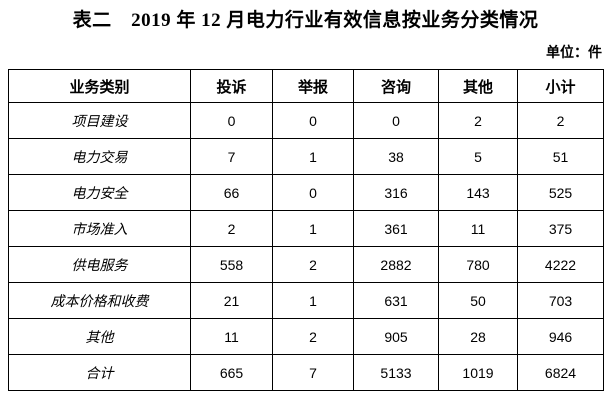  Describe the element at coordinates (478, 156) in the screenshot. I see `value-cell: 5` at that location.